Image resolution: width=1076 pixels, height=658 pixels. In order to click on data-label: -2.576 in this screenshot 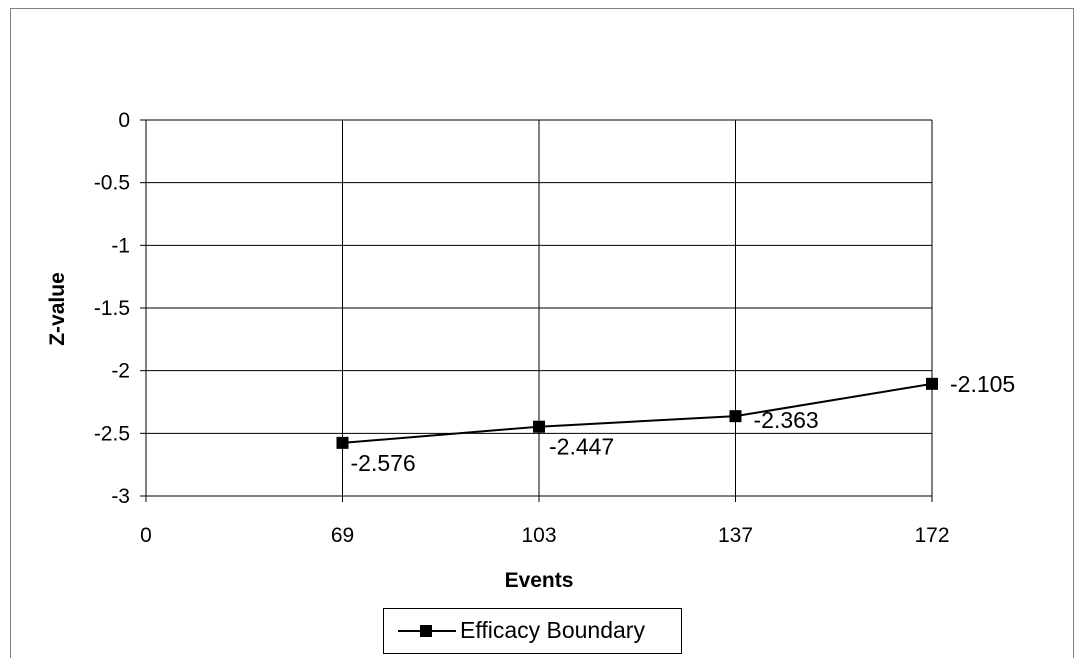, I will do `click(383, 463)`.